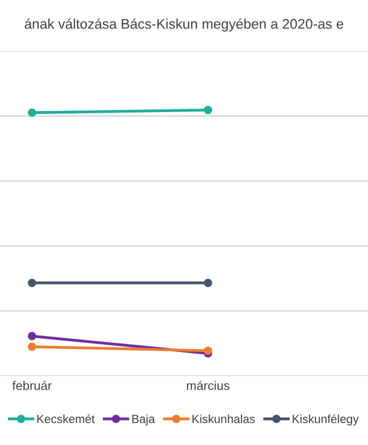  Describe the element at coordinates (184, 25) in the screenshot. I see `chart-title: ának változása Bács-Kiskun megyében a 2020-as e` at that location.